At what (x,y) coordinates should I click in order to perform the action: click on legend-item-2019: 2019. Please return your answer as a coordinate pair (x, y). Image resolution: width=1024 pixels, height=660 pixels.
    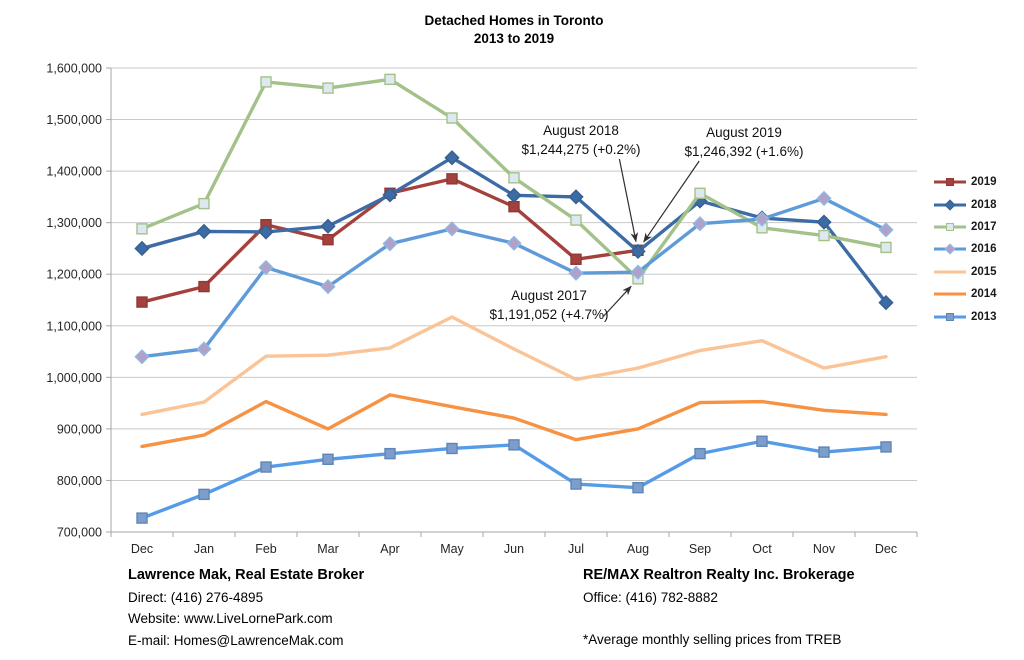
    Looking at the image, I should click on (965, 182).